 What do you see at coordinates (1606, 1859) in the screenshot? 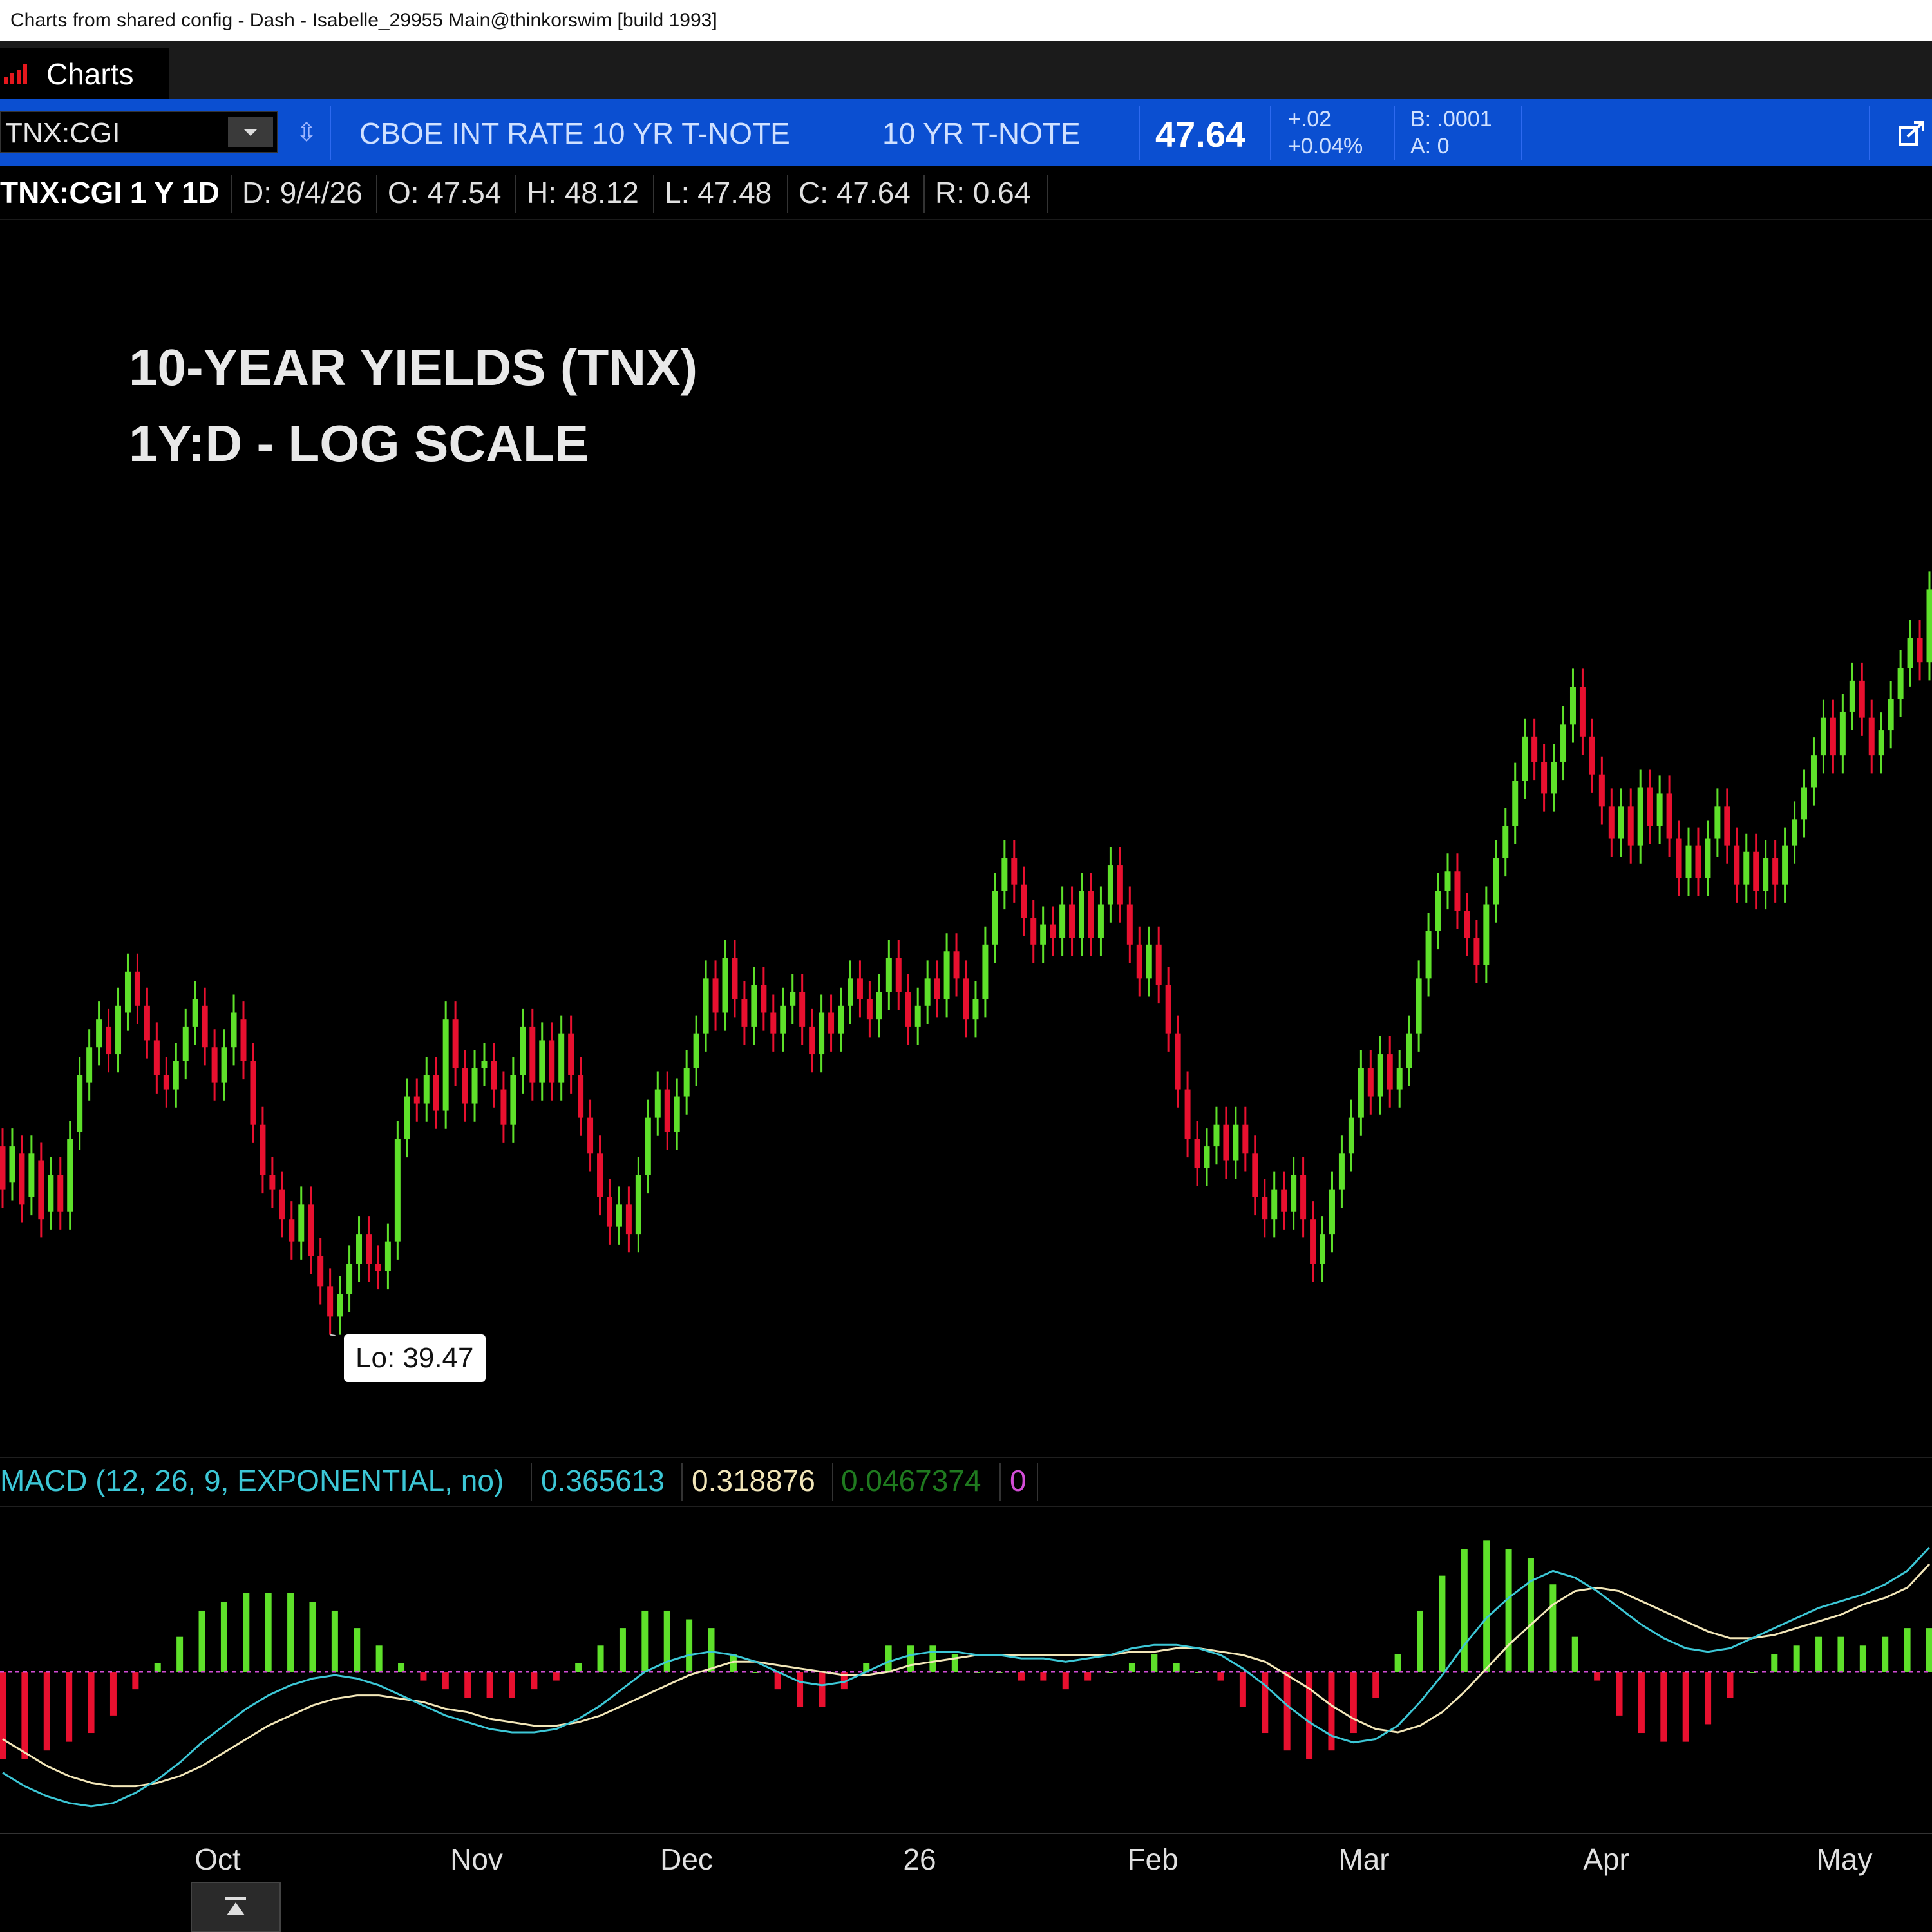
I see `x-tick-label: Apr` at bounding box center [1606, 1859].